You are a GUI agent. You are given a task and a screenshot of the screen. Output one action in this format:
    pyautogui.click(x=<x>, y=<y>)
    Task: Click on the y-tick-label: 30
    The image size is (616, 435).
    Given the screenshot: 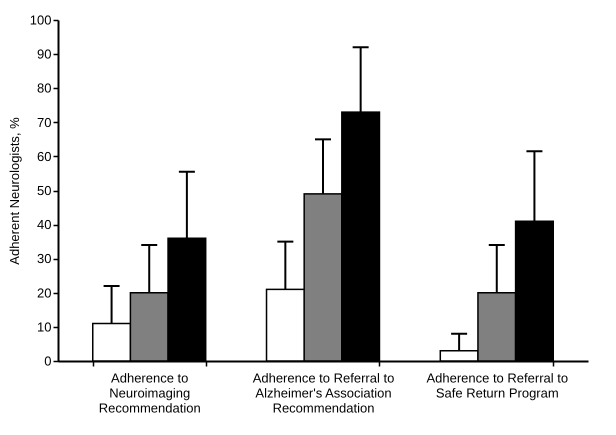 What is the action you would take?
    pyautogui.click(x=44, y=258)
    